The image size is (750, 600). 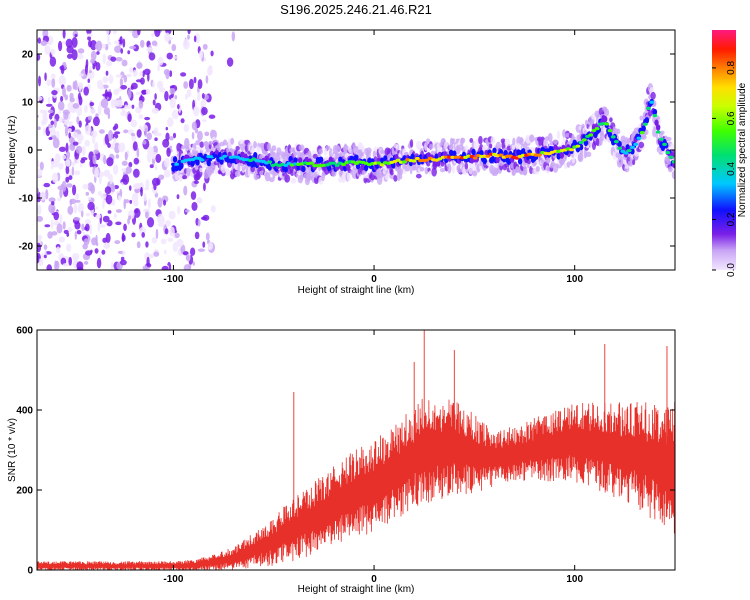 I want to click on x-tick-label: -100, so click(x=173, y=279).